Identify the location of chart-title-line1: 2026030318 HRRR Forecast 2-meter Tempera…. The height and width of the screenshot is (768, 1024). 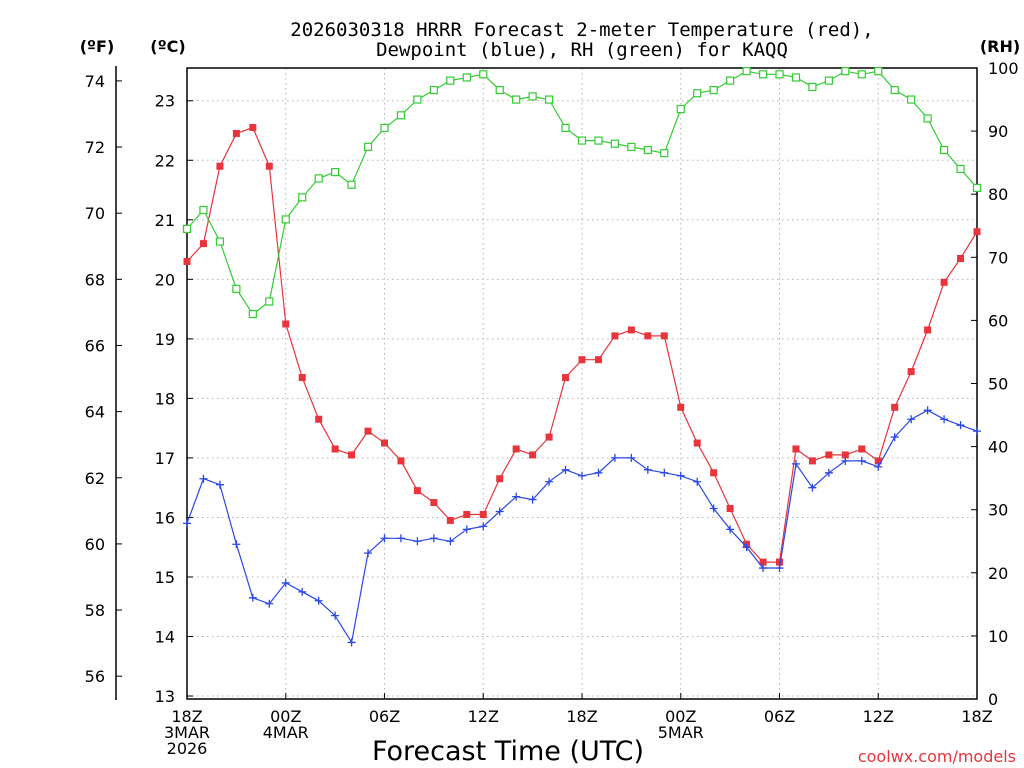
(581, 30).